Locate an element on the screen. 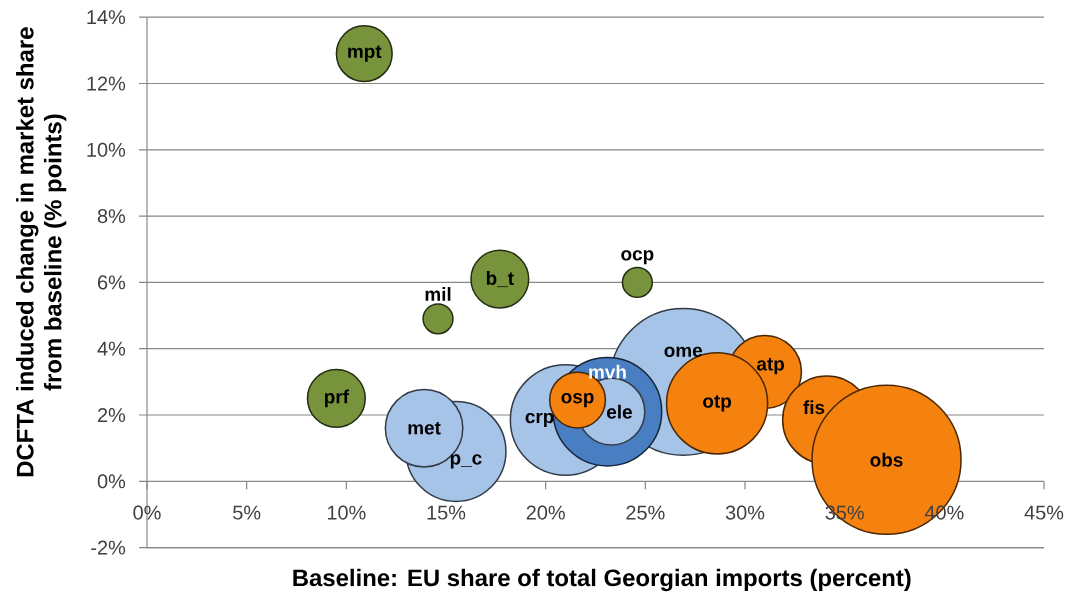 This screenshot has height=601, width=1073. annotation: fis is located at coordinates (814, 407).